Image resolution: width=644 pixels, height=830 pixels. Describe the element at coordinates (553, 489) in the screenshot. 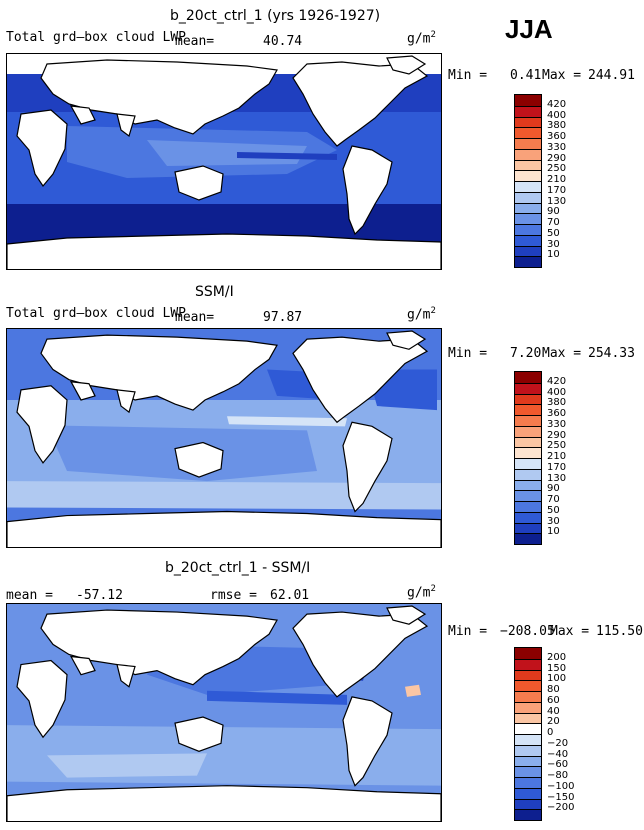

I see `colorbar-label: 90` at that location.